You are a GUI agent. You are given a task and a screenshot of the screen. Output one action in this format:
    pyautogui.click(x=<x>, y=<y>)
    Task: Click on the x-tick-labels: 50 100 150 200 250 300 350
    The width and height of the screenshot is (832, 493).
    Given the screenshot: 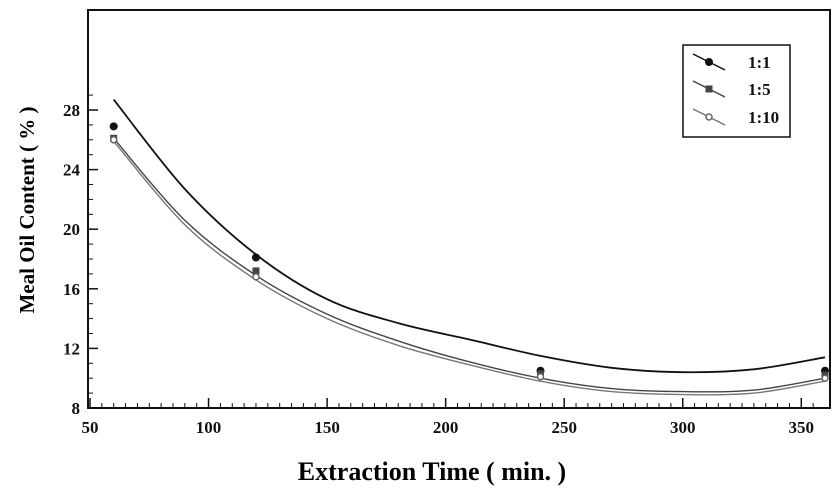 What is the action you would take?
    pyautogui.click(x=448, y=427)
    